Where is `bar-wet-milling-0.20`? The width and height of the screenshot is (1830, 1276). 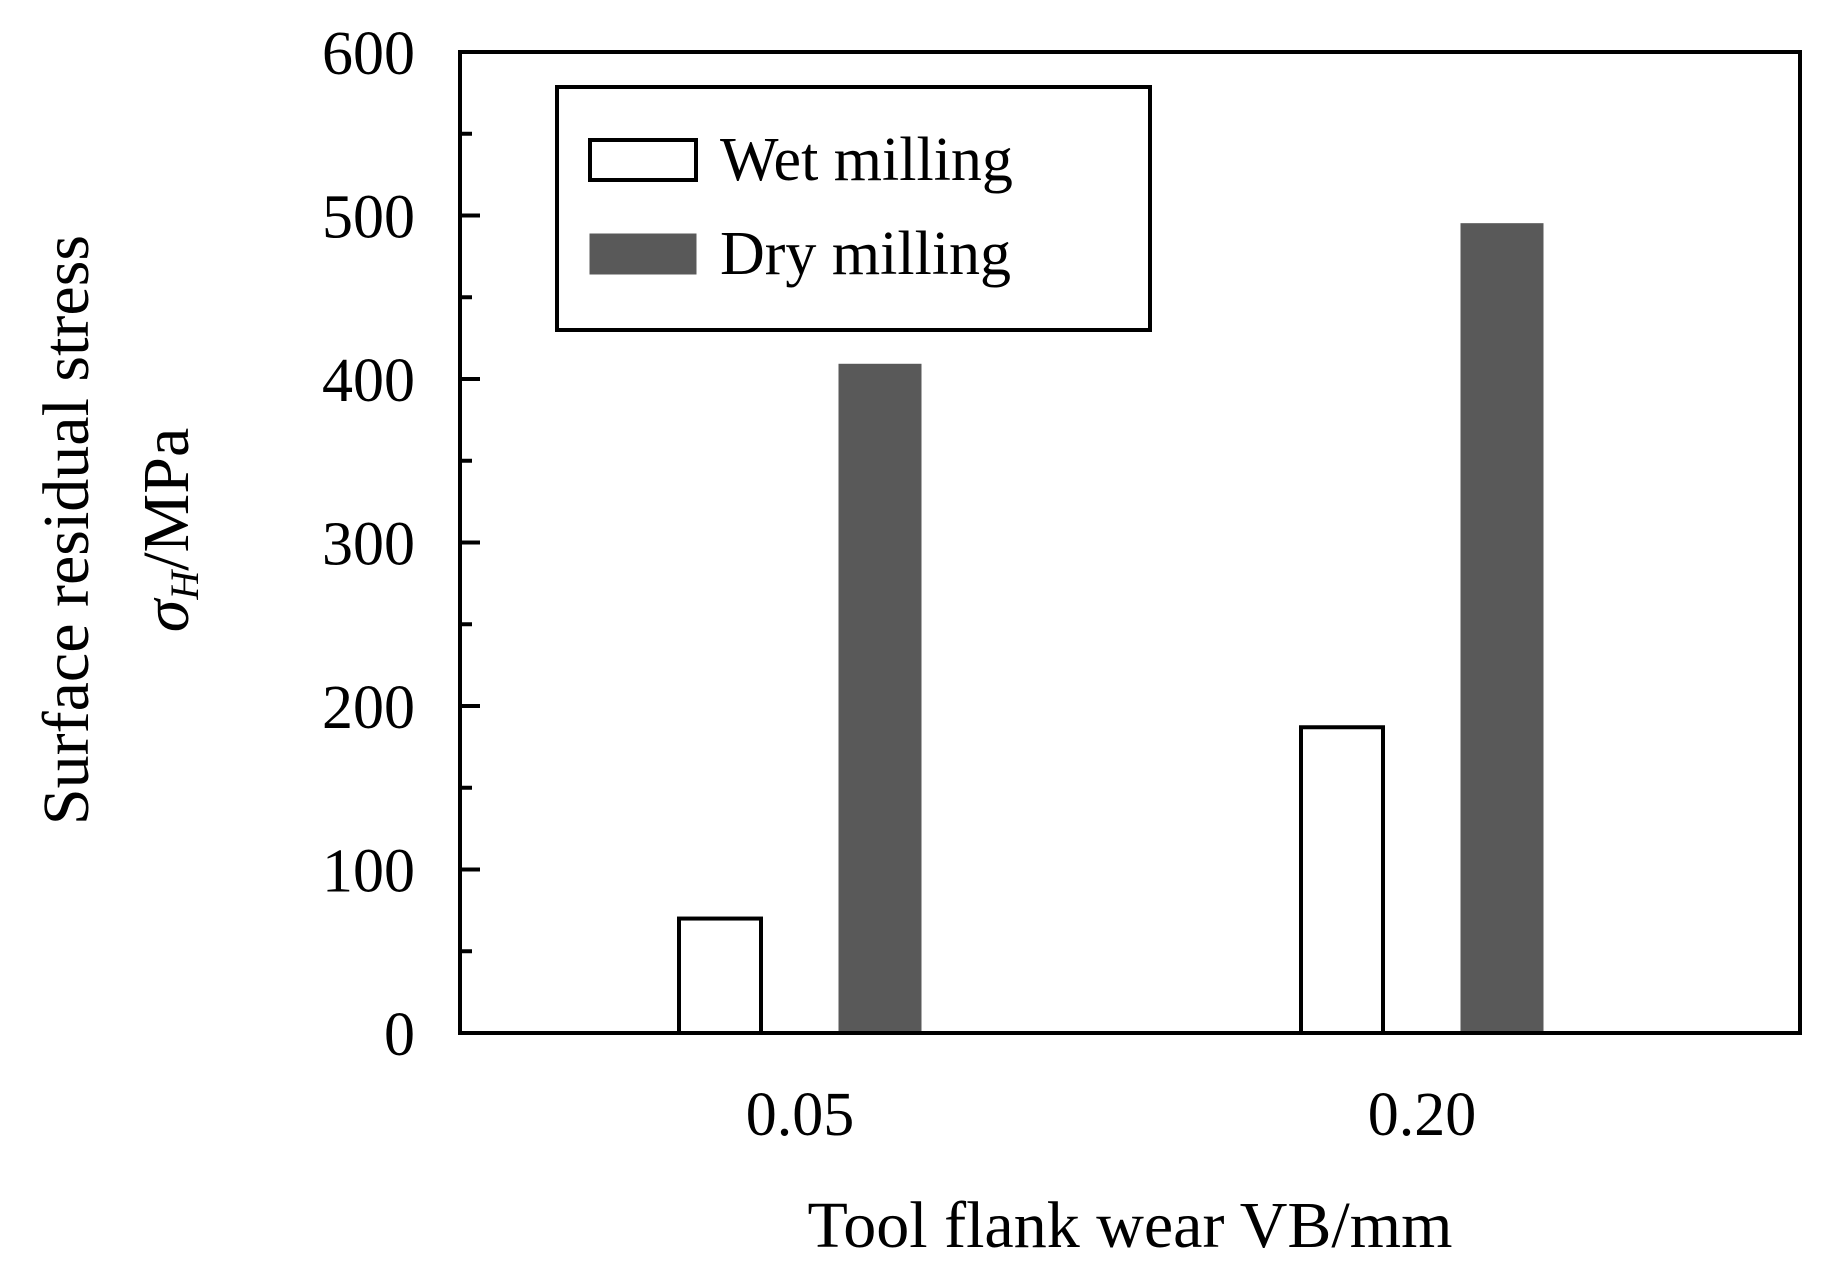
bar-wet-milling-0.20 is located at coordinates (1342, 880).